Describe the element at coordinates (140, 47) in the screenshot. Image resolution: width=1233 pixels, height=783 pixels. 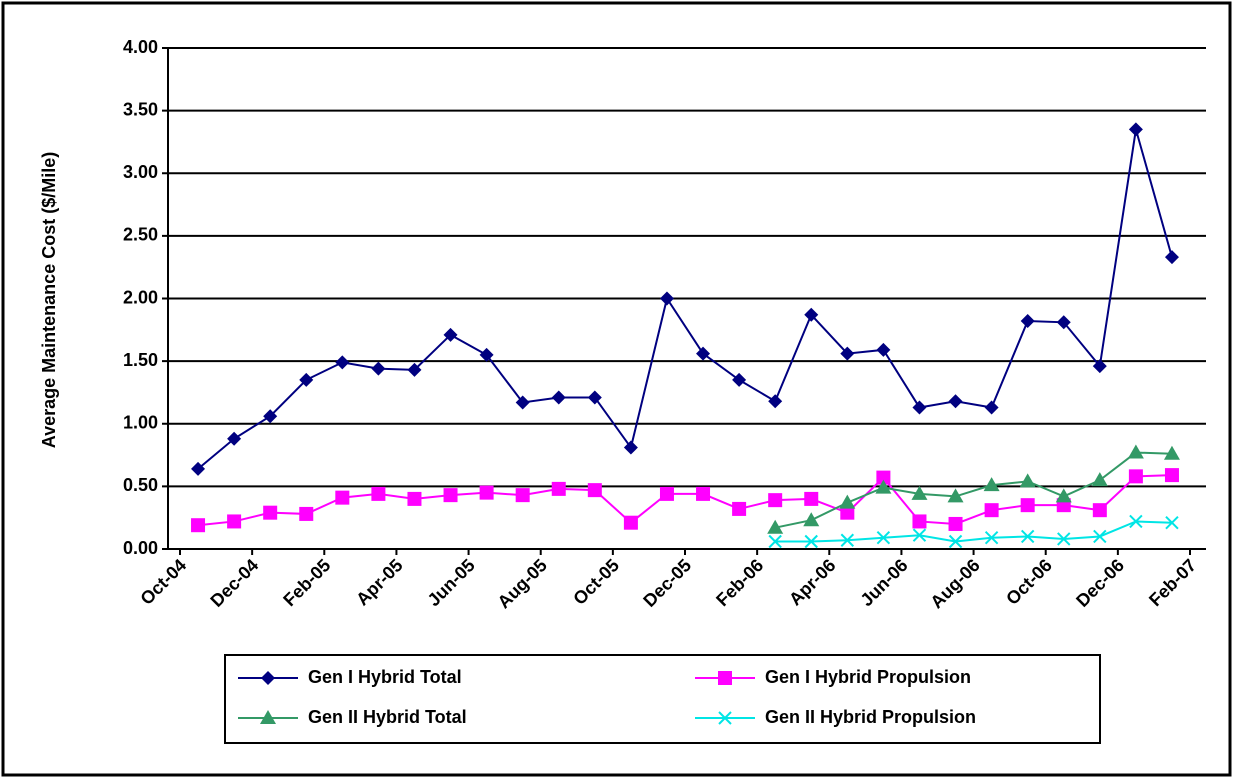
I see `y-tick-label: 4.00` at that location.